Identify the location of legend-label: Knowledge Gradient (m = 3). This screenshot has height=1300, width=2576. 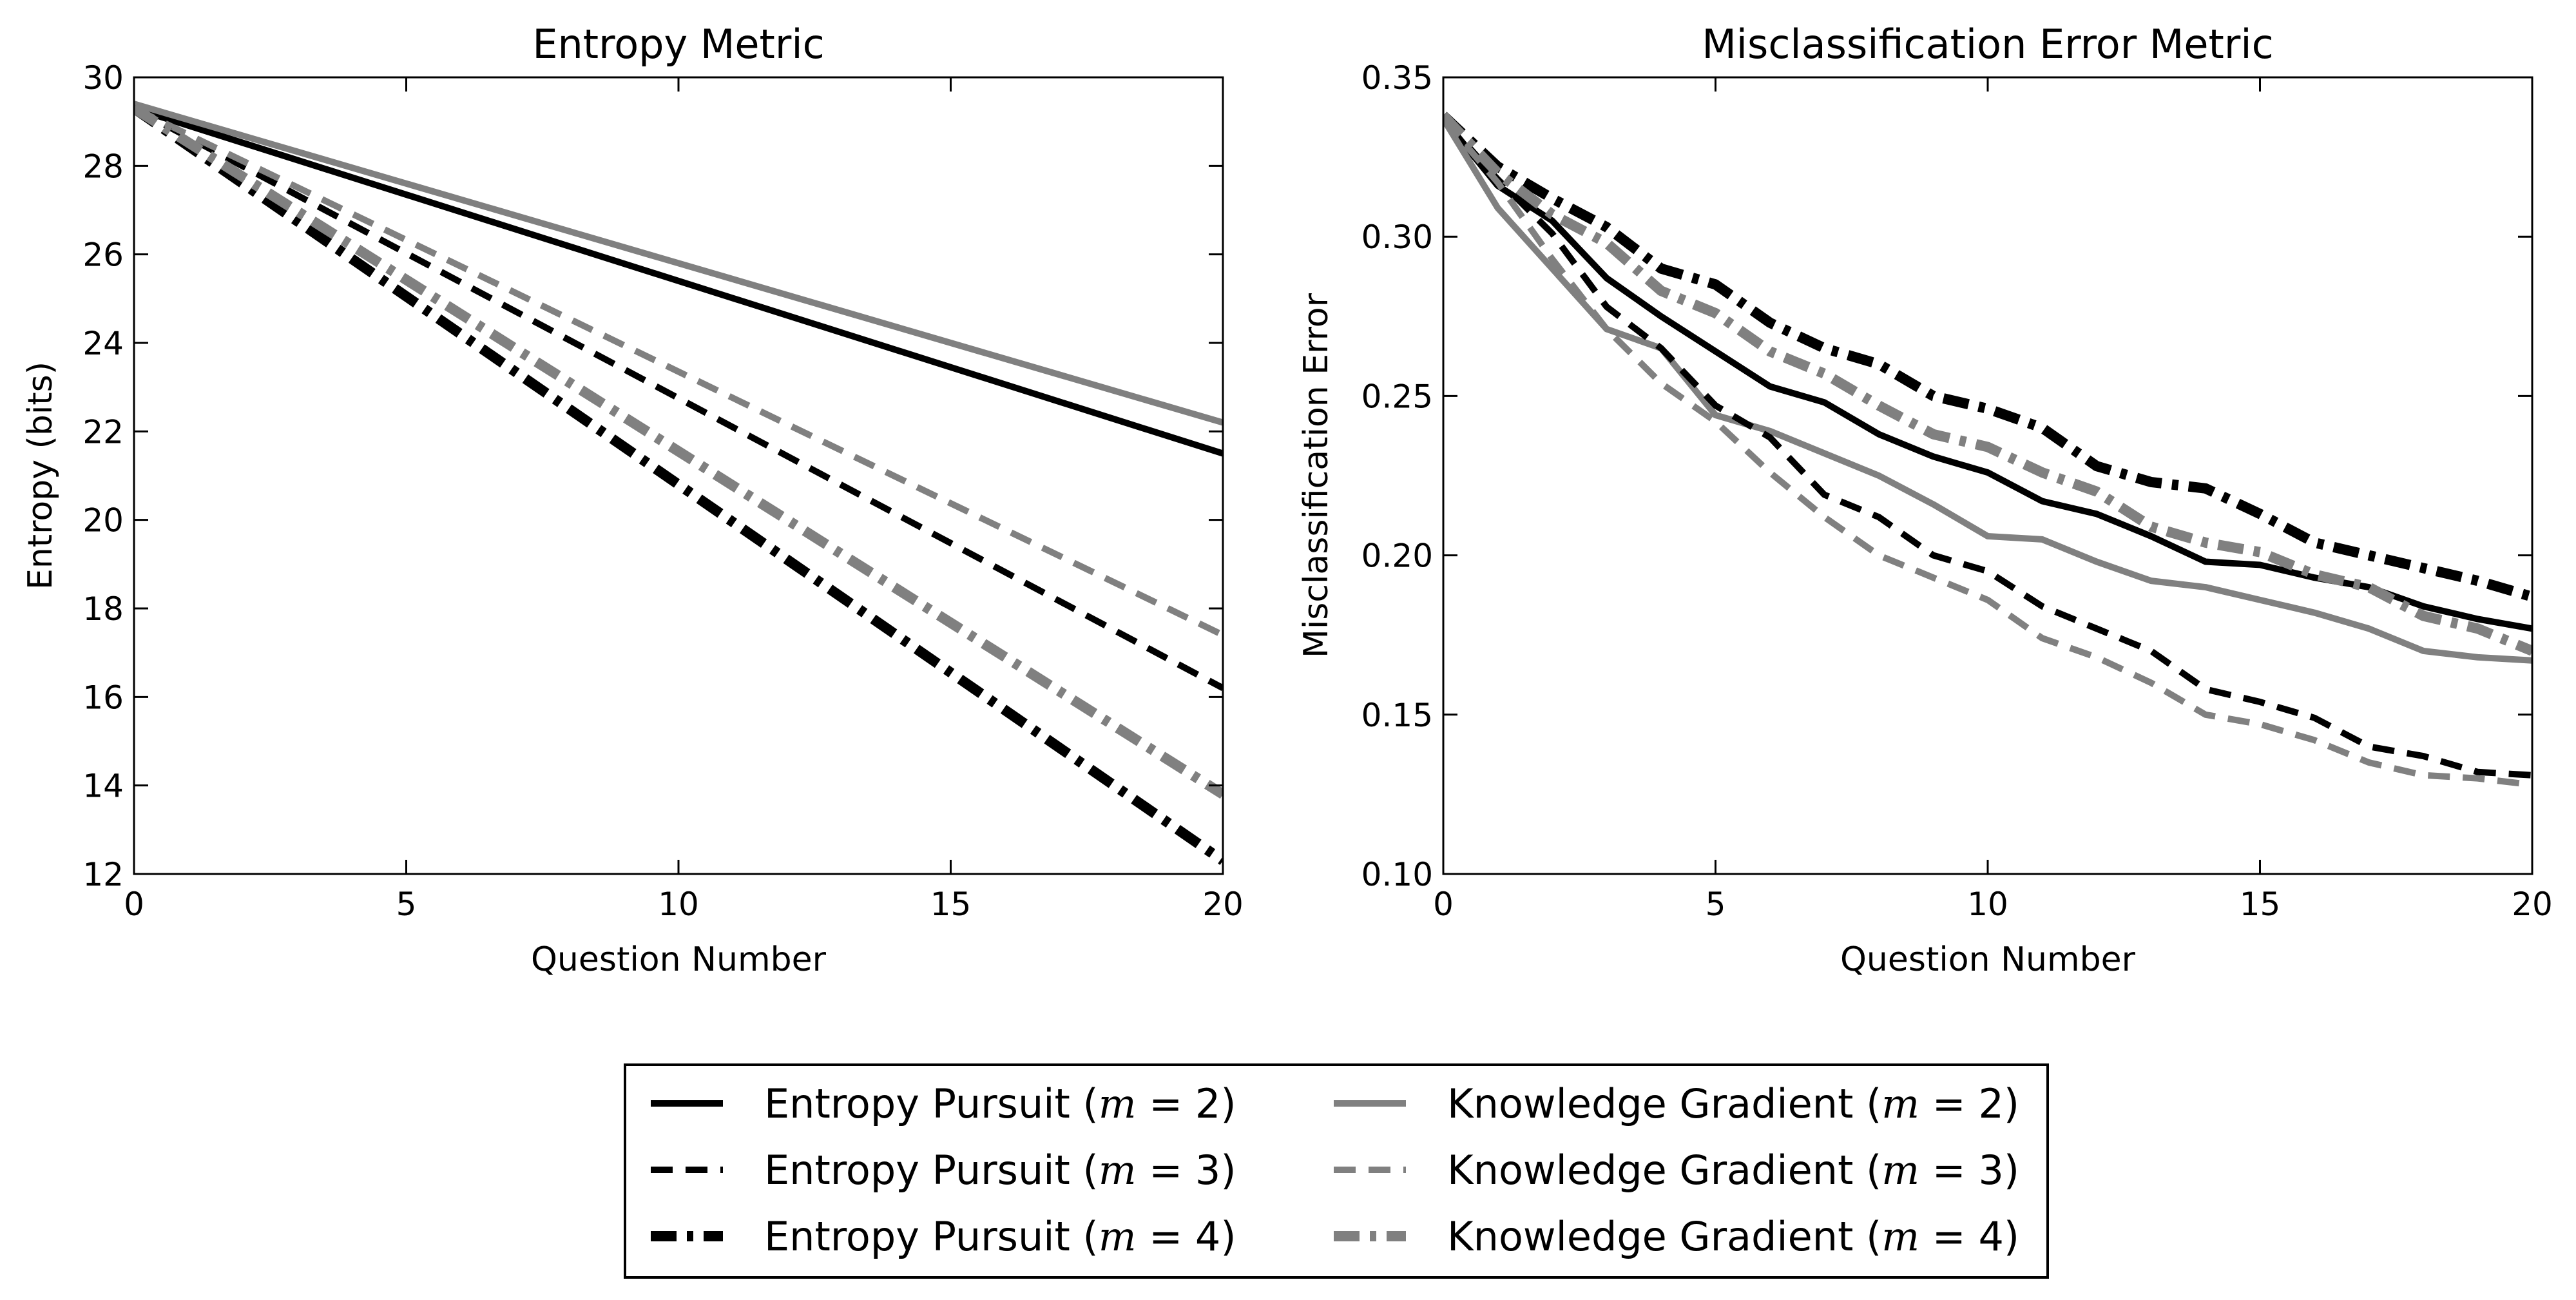
(1733, 1170).